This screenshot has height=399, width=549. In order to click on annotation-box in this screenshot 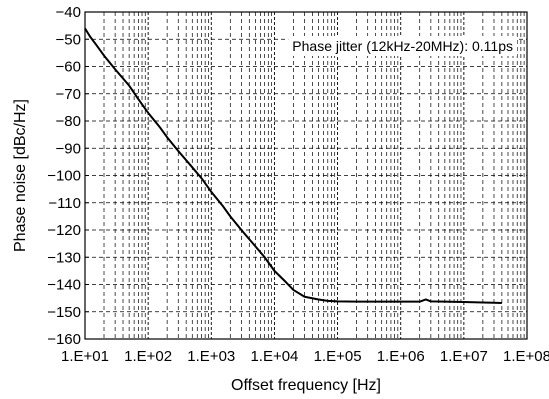, I will do `click(402, 46)`.